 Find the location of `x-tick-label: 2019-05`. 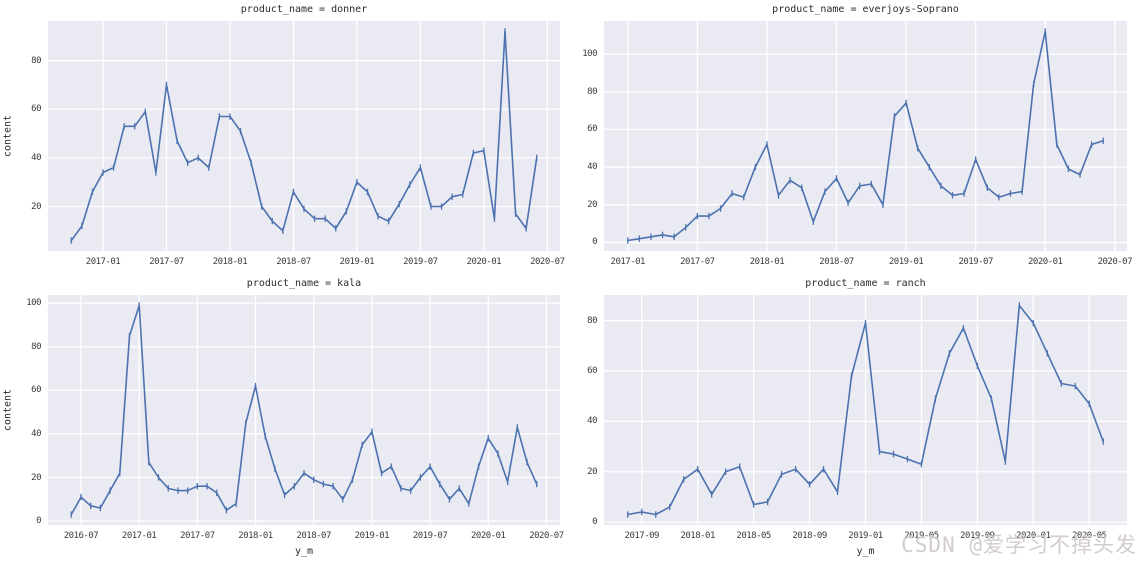

x-tick-label: 2019-05 is located at coordinates (921, 536).